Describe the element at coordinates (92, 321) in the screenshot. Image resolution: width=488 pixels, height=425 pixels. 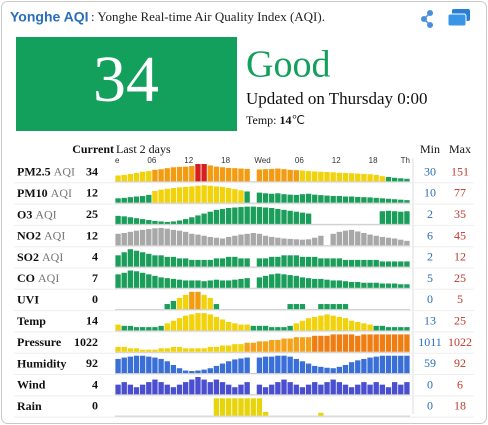
I see `current-value: 14` at that location.